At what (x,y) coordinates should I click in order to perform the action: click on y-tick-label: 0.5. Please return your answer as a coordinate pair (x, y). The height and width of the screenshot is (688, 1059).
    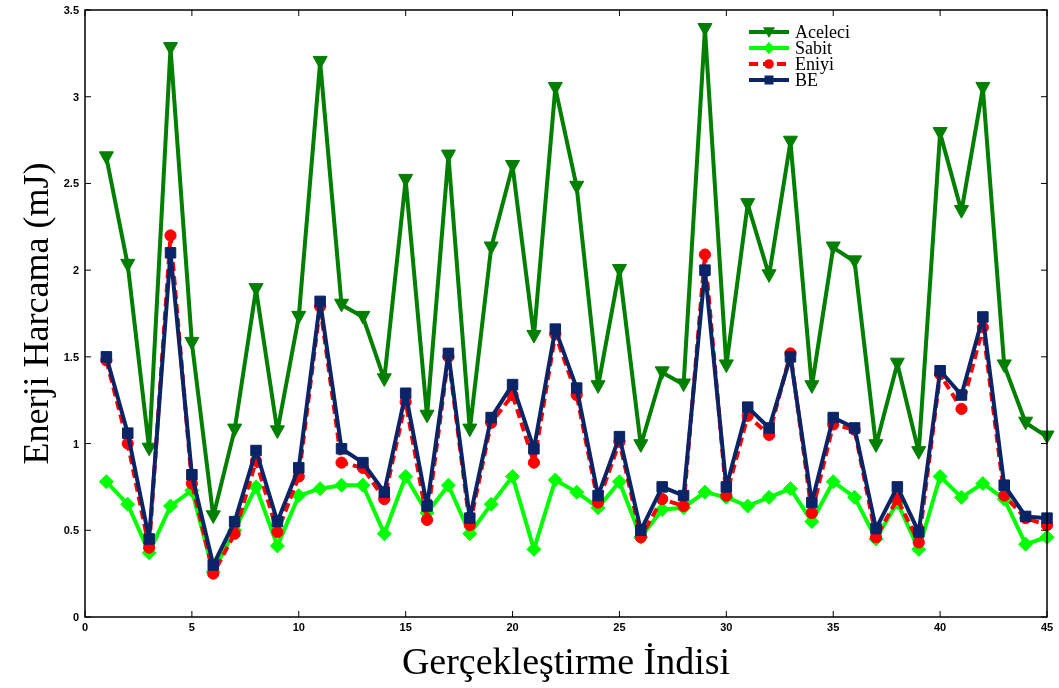
    Looking at the image, I should click on (71, 530).